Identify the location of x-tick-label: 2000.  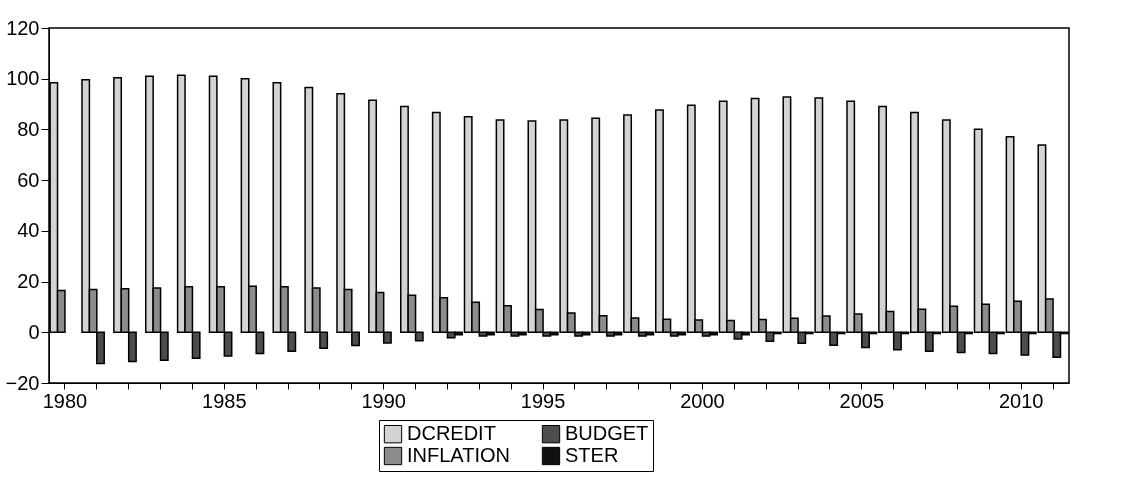
(702, 400).